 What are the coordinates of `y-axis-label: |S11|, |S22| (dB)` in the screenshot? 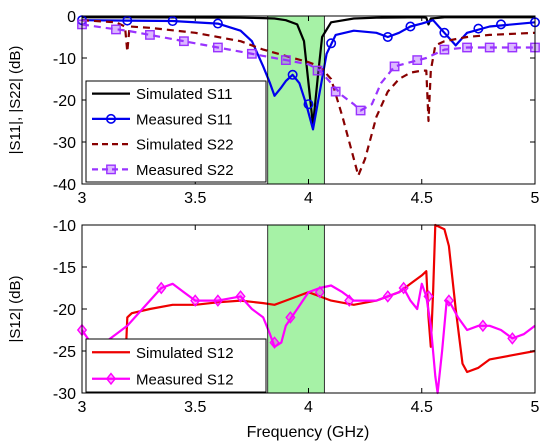 It's located at (15, 100).